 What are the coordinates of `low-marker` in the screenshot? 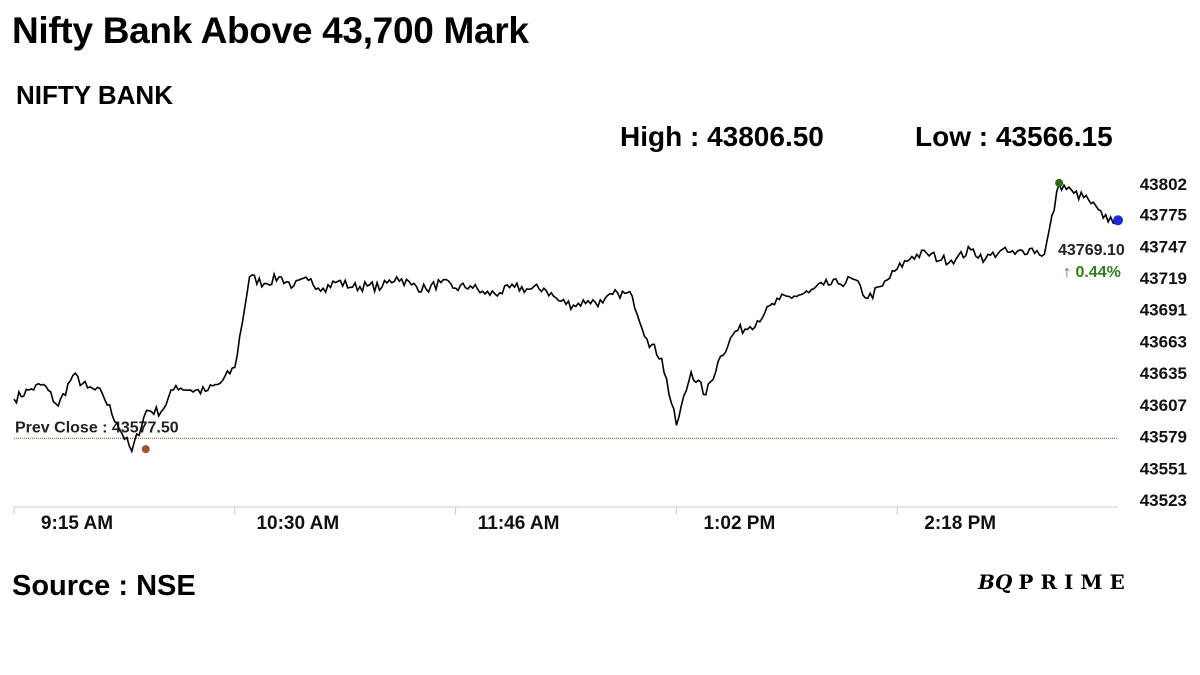 It's located at (145, 449).